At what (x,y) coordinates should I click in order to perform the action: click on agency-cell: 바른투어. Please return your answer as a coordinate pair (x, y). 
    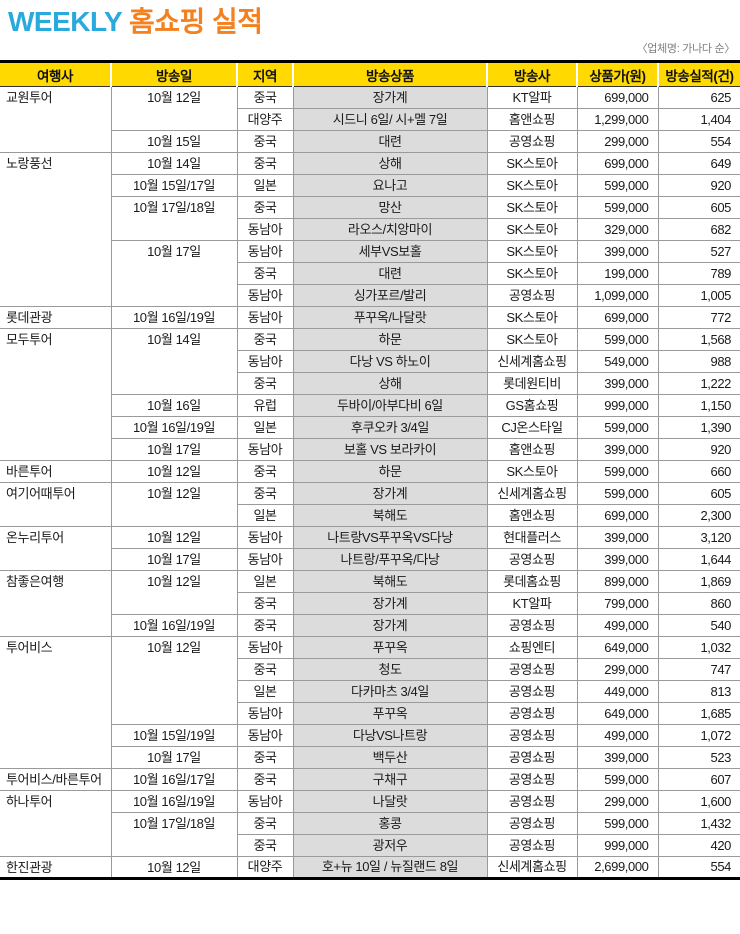
    Looking at the image, I should click on (56, 471).